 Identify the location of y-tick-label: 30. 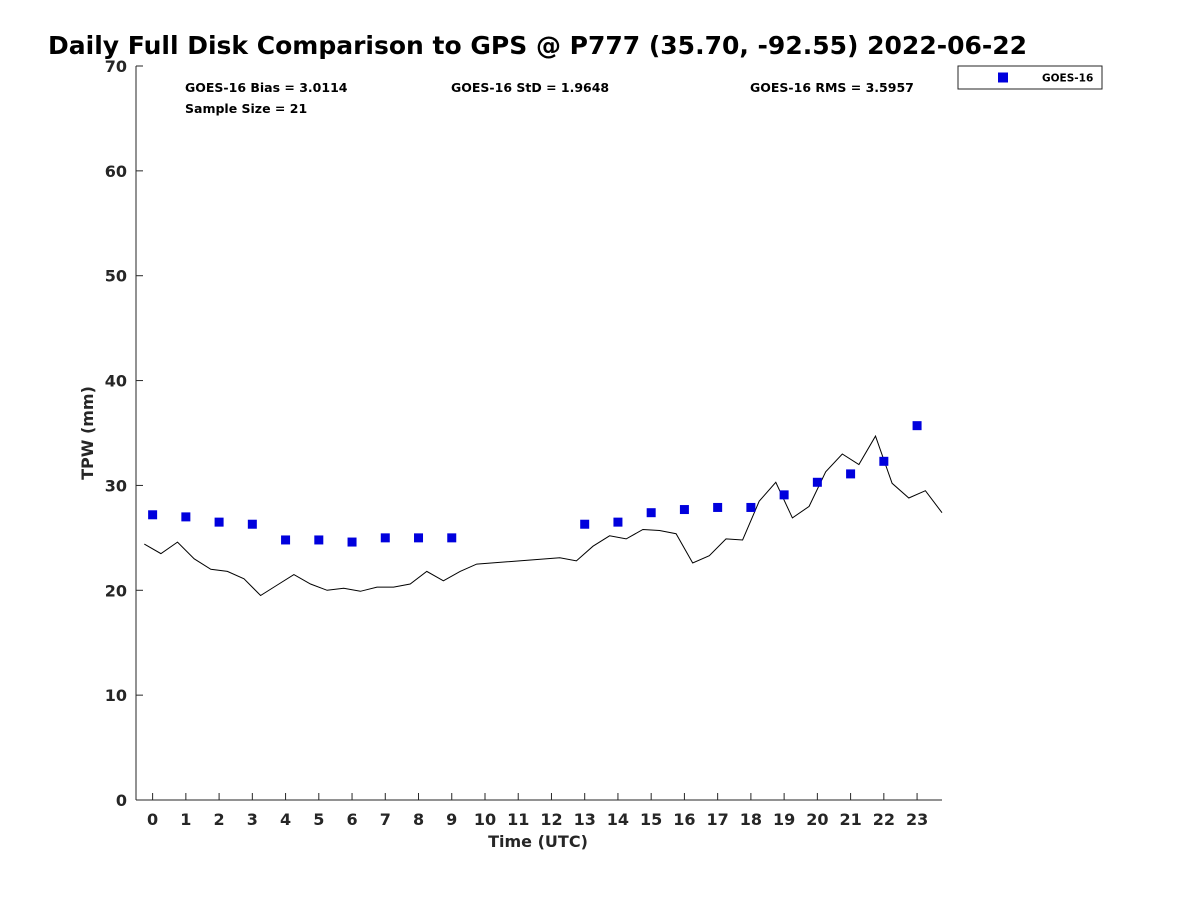
(116, 485).